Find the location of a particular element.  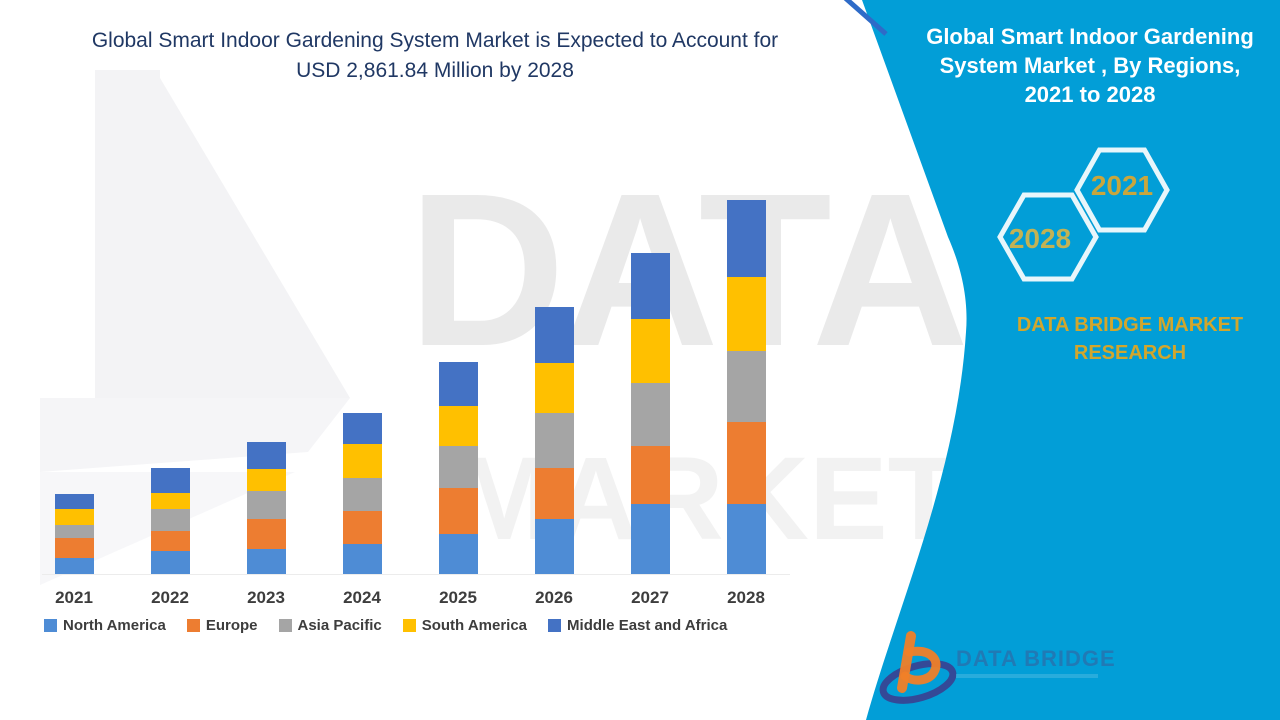

brand-text: DATA BRIDGE MARKET RESEARCH is located at coordinates (1130, 339).